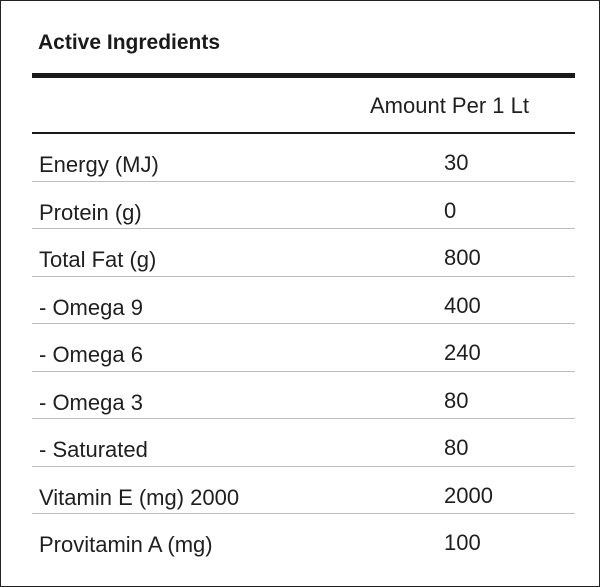 The image size is (600, 587). What do you see at coordinates (450, 210) in the screenshot?
I see `ingredient-amount: 0` at bounding box center [450, 210].